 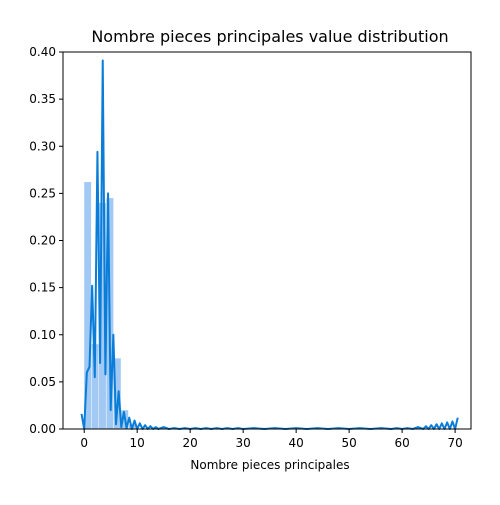 What do you see at coordinates (42, 146) in the screenshot?
I see `y-tick-label: 0.30` at bounding box center [42, 146].